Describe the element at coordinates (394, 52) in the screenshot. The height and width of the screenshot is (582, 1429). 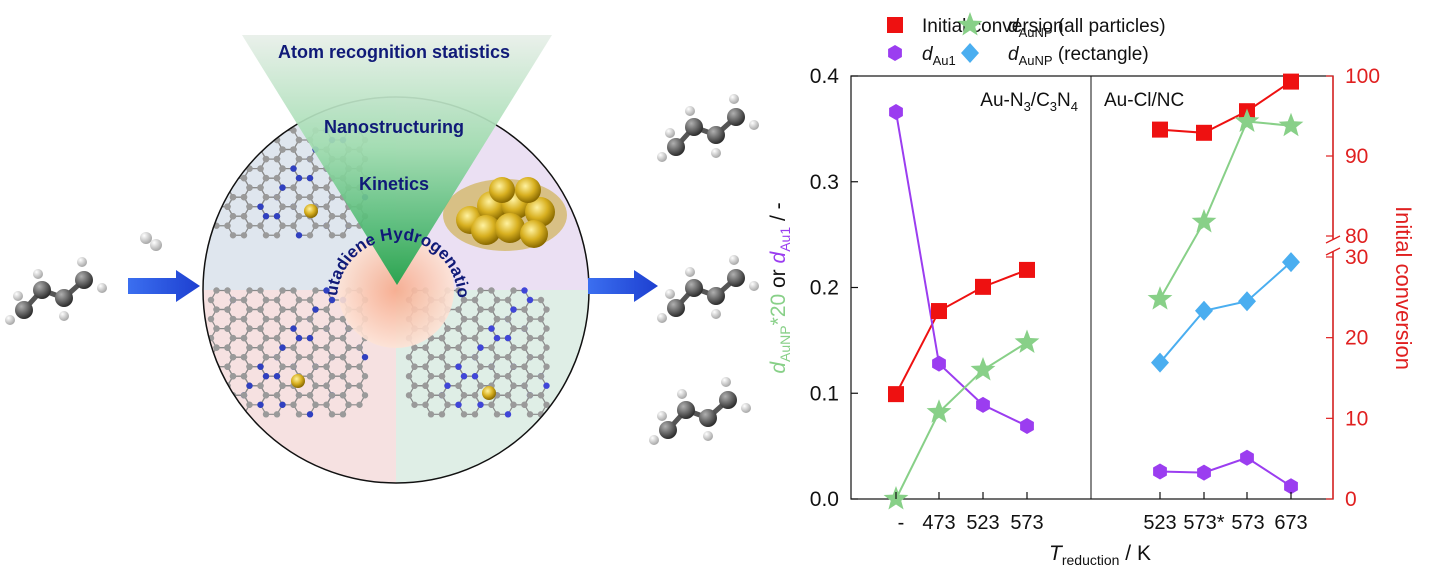
I see `cone-label-1: Atom recognition statistics` at that location.